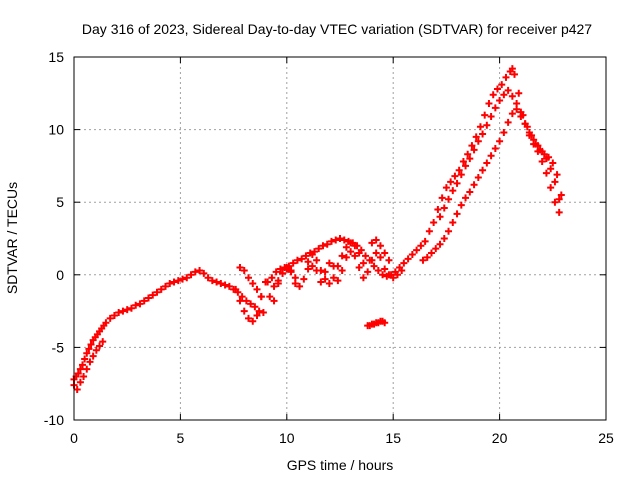 The height and width of the screenshot is (480, 640). What do you see at coordinates (287, 438) in the screenshot?
I see `x-tick-label: 10` at bounding box center [287, 438].